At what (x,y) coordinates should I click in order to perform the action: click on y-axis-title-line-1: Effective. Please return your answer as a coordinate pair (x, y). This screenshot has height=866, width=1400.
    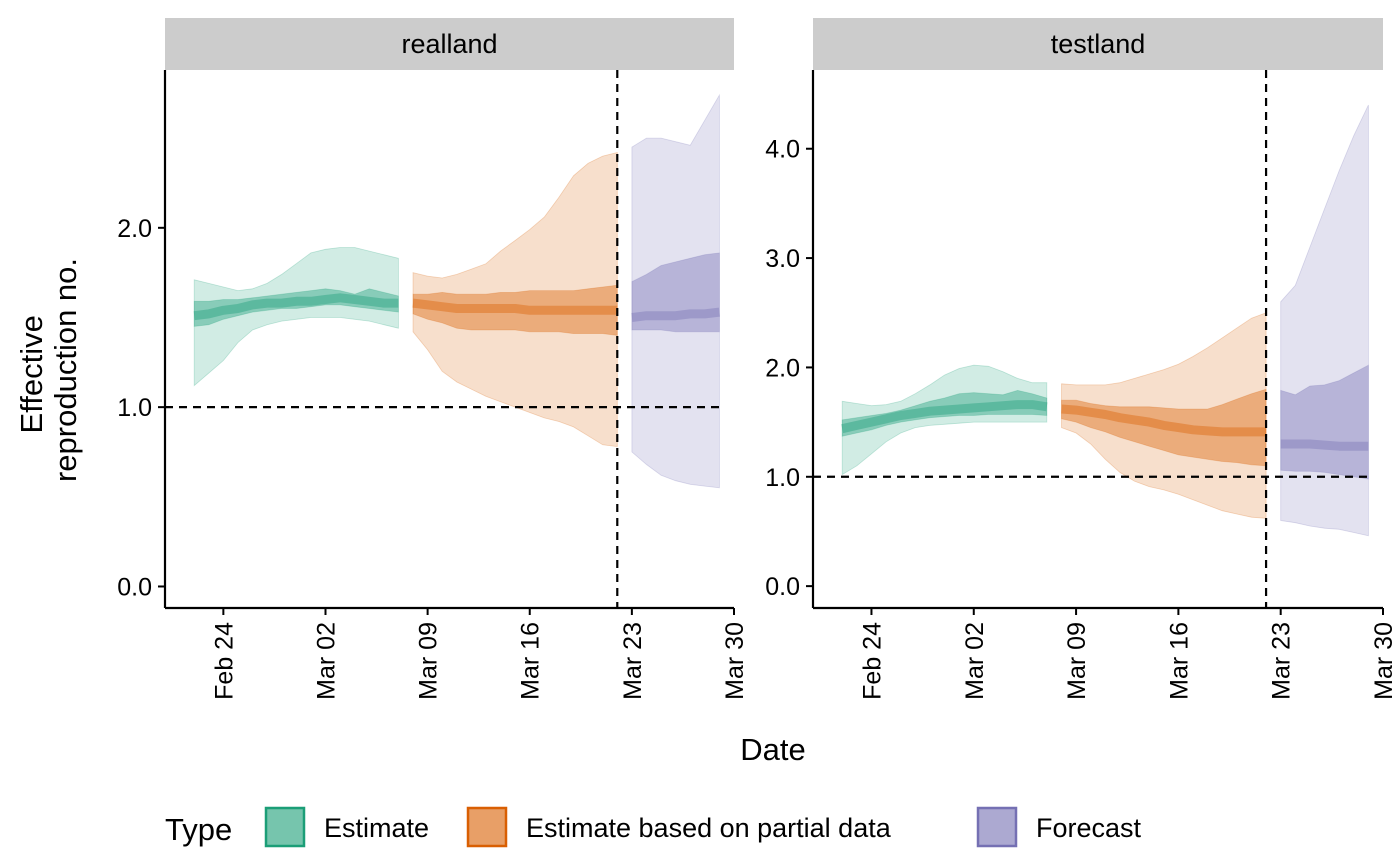
    Looking at the image, I should click on (31, 374).